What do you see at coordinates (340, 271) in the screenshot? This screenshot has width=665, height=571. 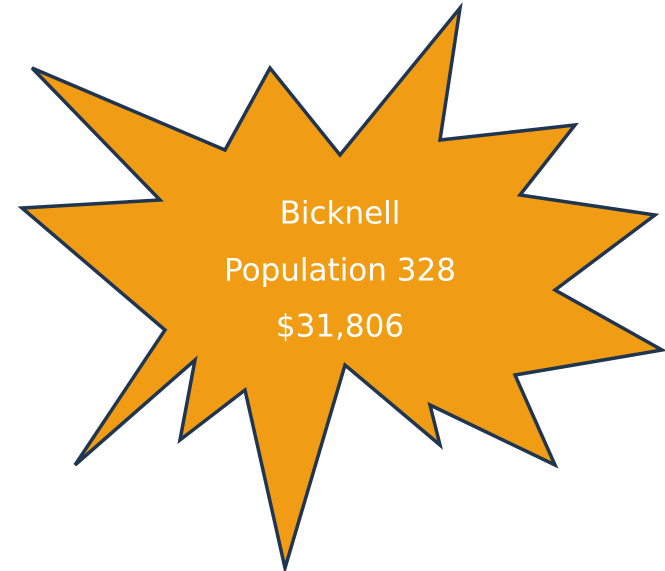 I see `label-line: Population 328` at bounding box center [340, 271].